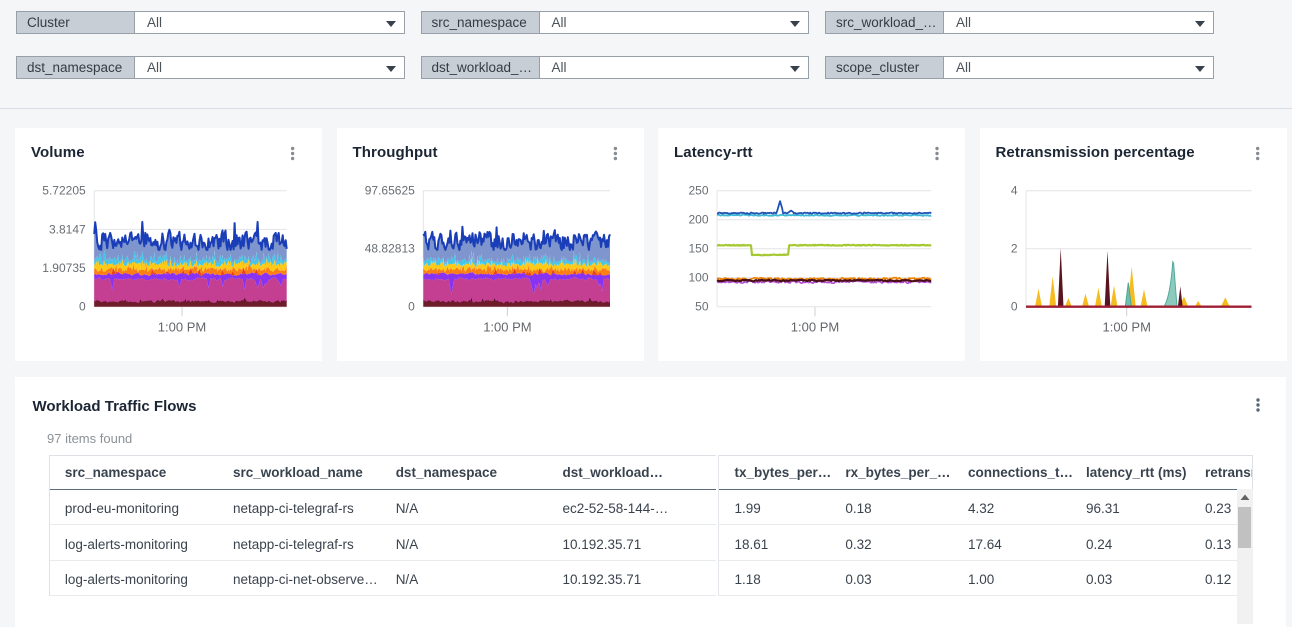 This screenshot has width=1292, height=627. What do you see at coordinates (64, 268) in the screenshot?
I see `svg-text: 1.90735` at bounding box center [64, 268].